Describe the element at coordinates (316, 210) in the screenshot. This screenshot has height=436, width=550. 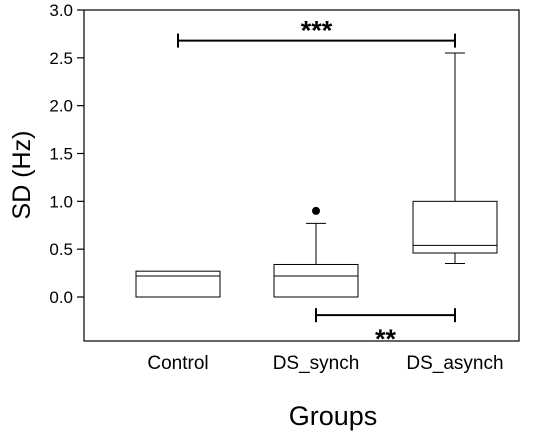
I see `outlier-point` at that location.